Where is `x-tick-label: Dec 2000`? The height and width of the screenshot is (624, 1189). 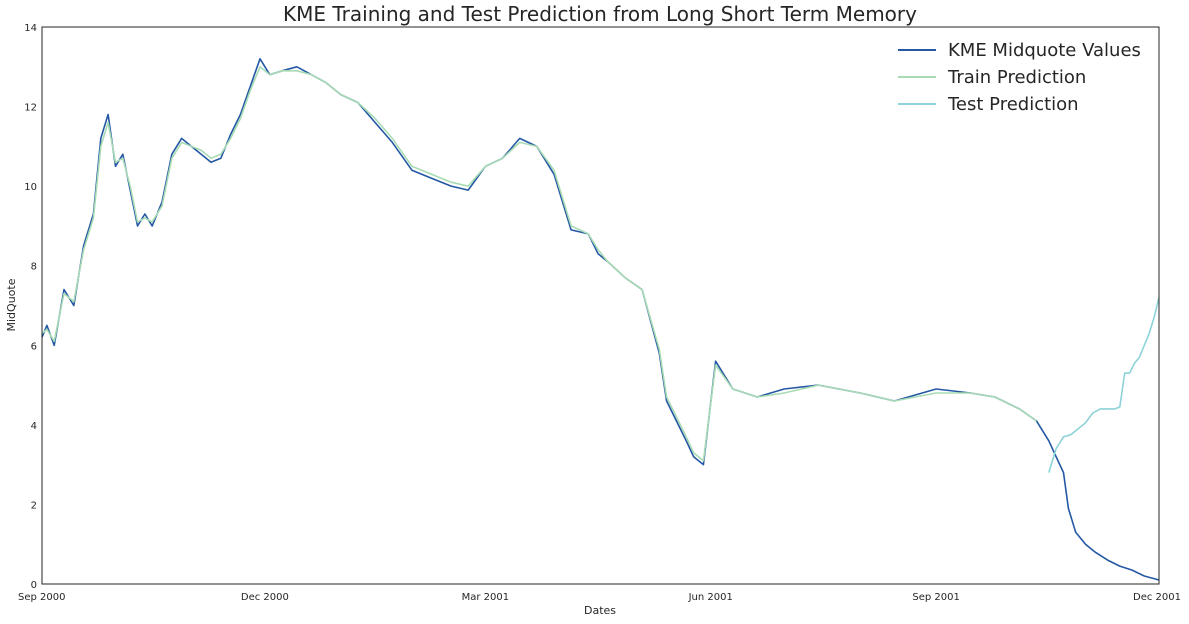 x-tick-label: Dec 2000 is located at coordinates (265, 597).